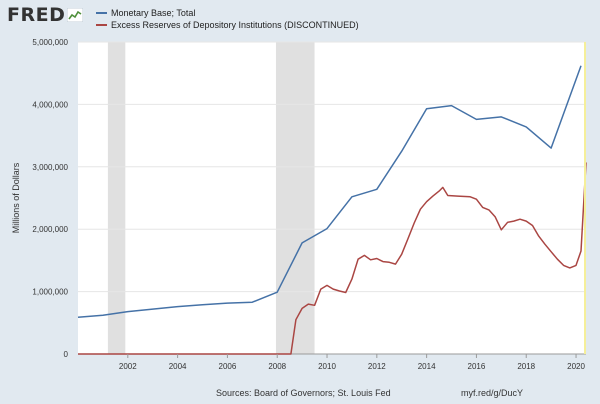 The width and height of the screenshot is (600, 404). Describe the element at coordinates (50, 42) in the screenshot. I see `y-tick-label: 5,000,000` at that location.